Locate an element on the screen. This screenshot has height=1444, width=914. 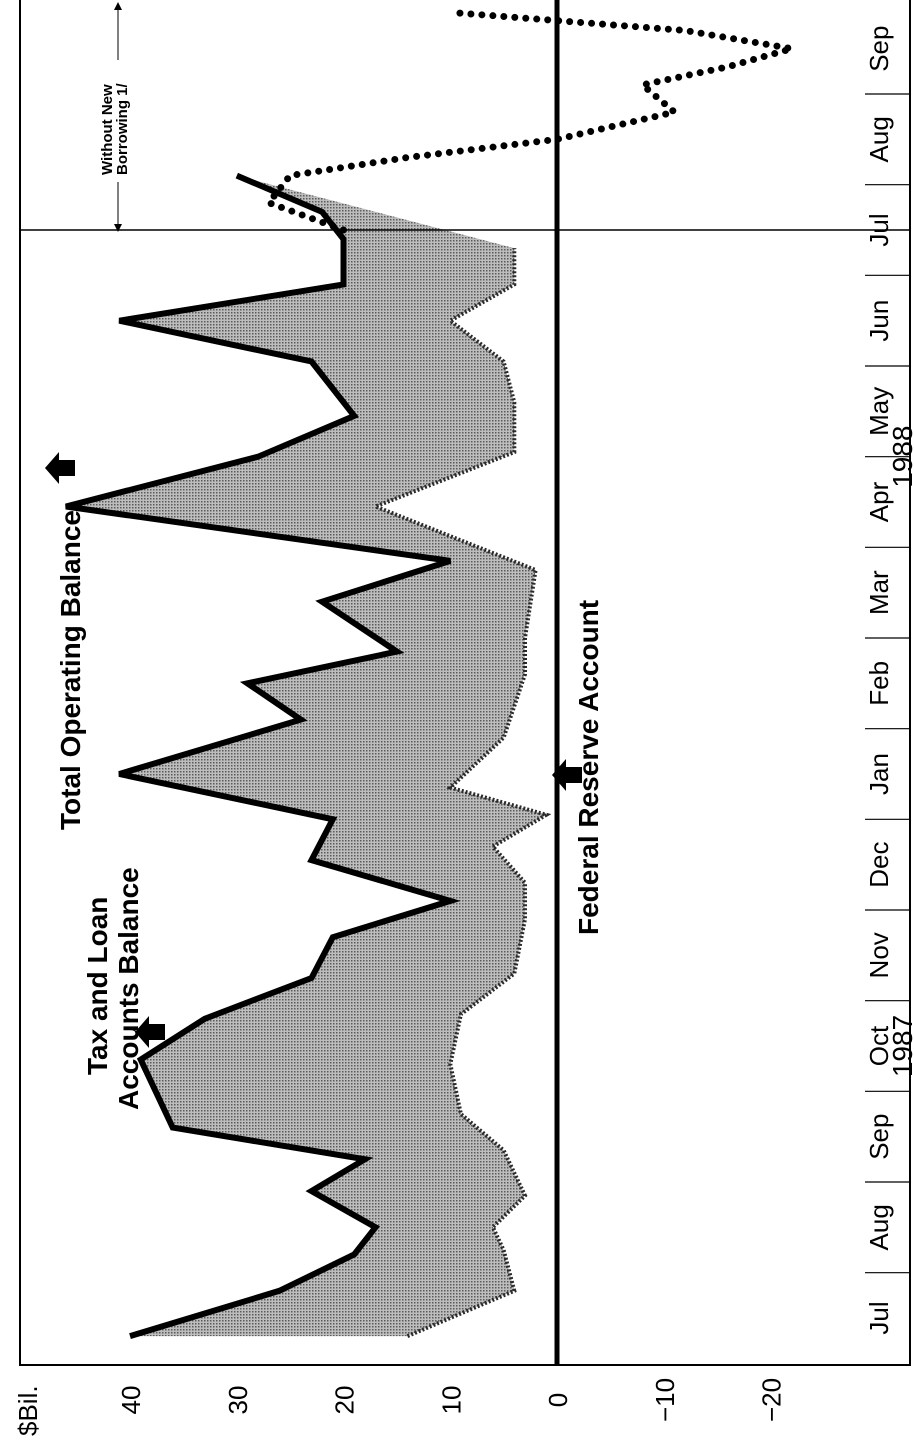
y-tick-label: 40 is located at coordinates (131, 1400).